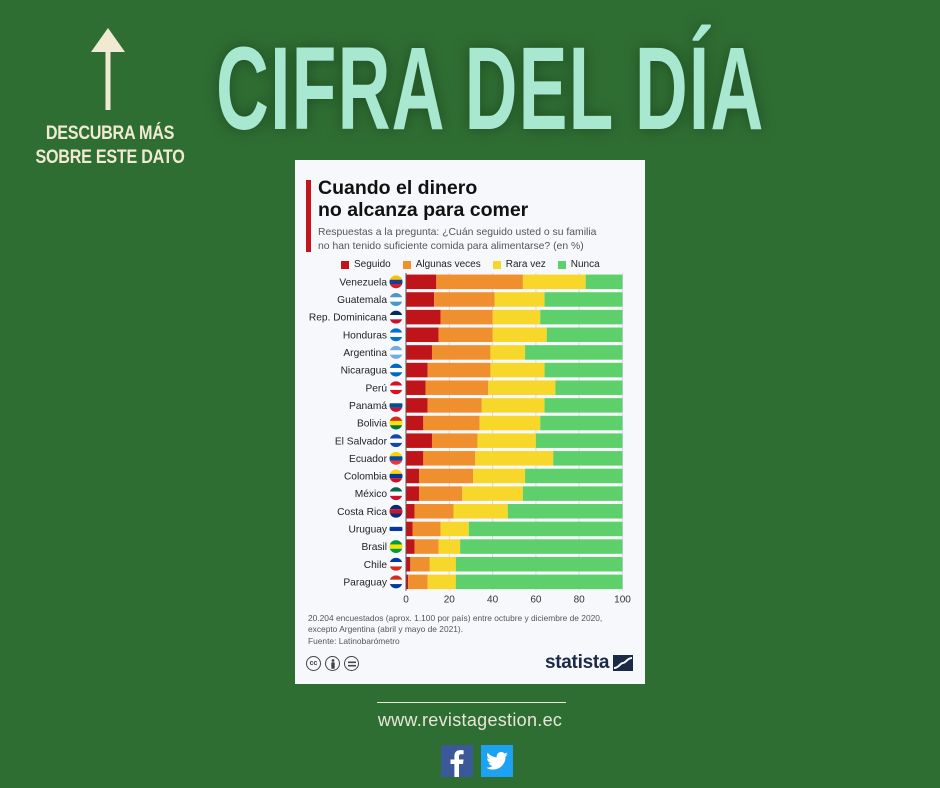 This screenshot has width=940, height=788. What do you see at coordinates (365, 477) in the screenshot?
I see `category-label: Colombia` at bounding box center [365, 477].